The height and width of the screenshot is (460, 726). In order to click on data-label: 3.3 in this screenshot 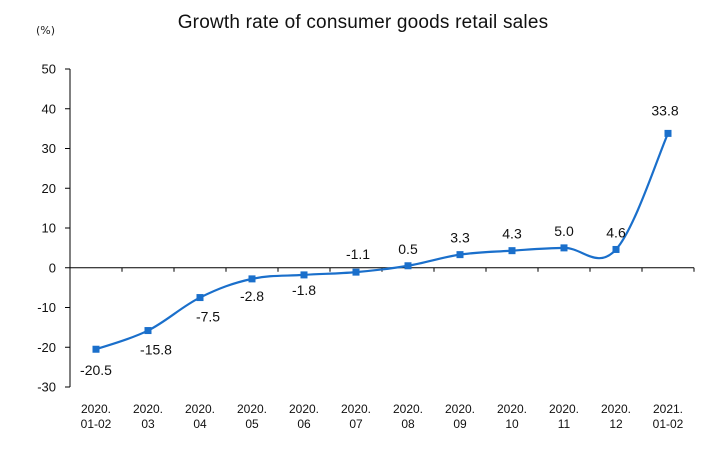, I will do `click(460, 238)`.